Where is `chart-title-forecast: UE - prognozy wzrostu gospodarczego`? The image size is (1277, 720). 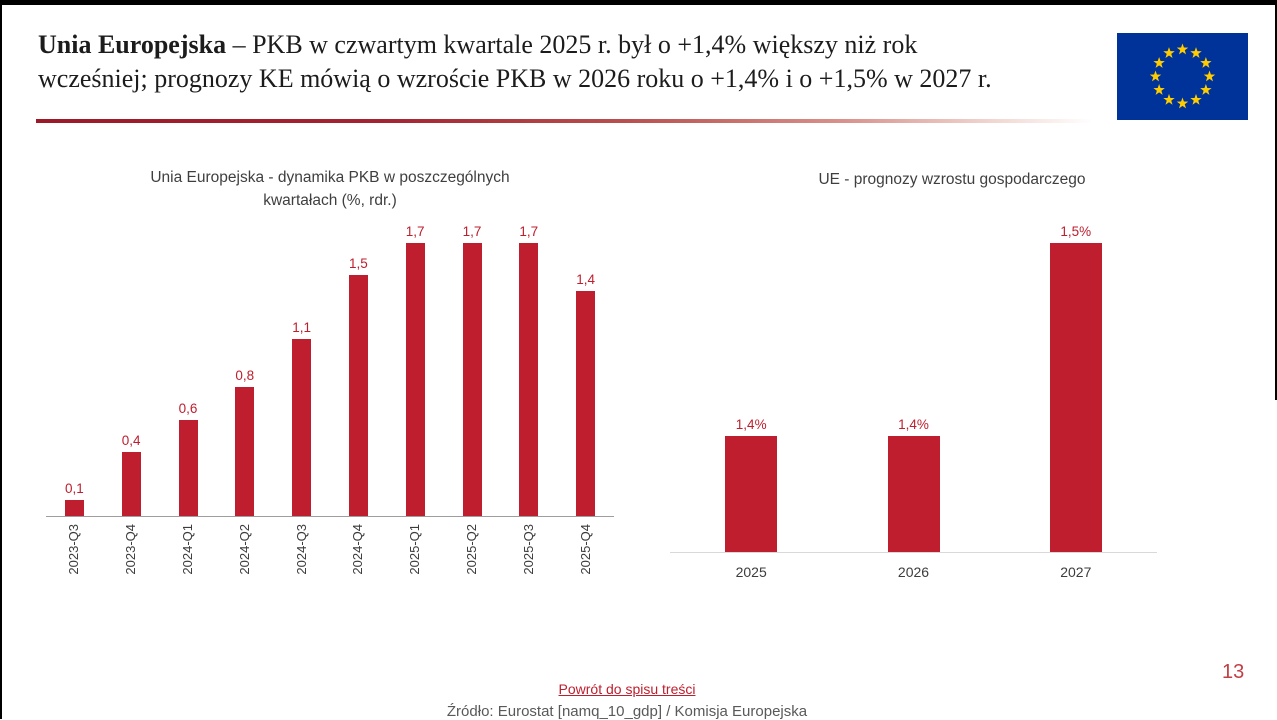
chart-title-forecast: UE - prognozy wzrostu gospodarczego is located at coordinates (952, 179).